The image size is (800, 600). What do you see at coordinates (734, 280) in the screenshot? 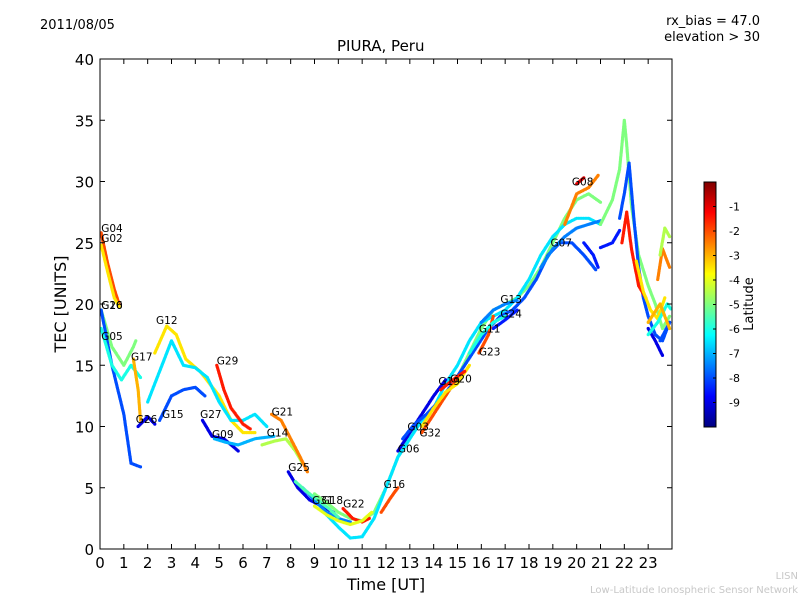
I see `colorbar-tick-label: -4` at bounding box center [734, 280].